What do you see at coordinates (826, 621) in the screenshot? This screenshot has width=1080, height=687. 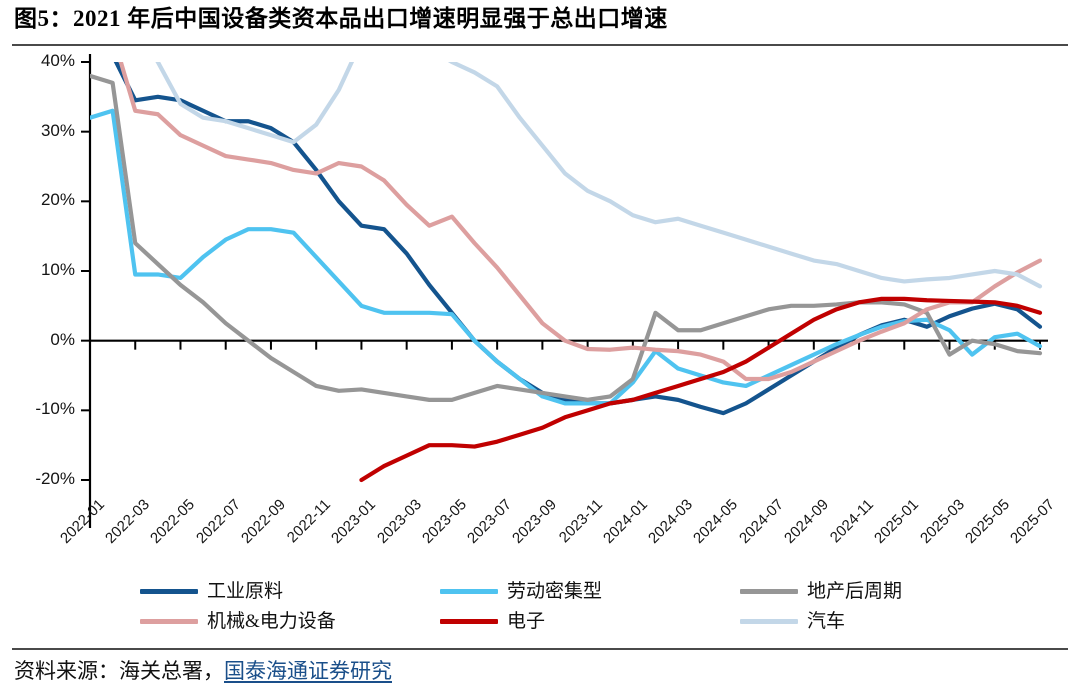 I see `legend-label: 汽车` at bounding box center [826, 621].